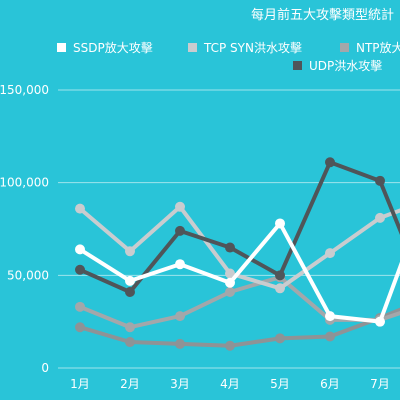  Describe the element at coordinates (297, 65) in the screenshot. I see `legend-swatch-udp` at that location.